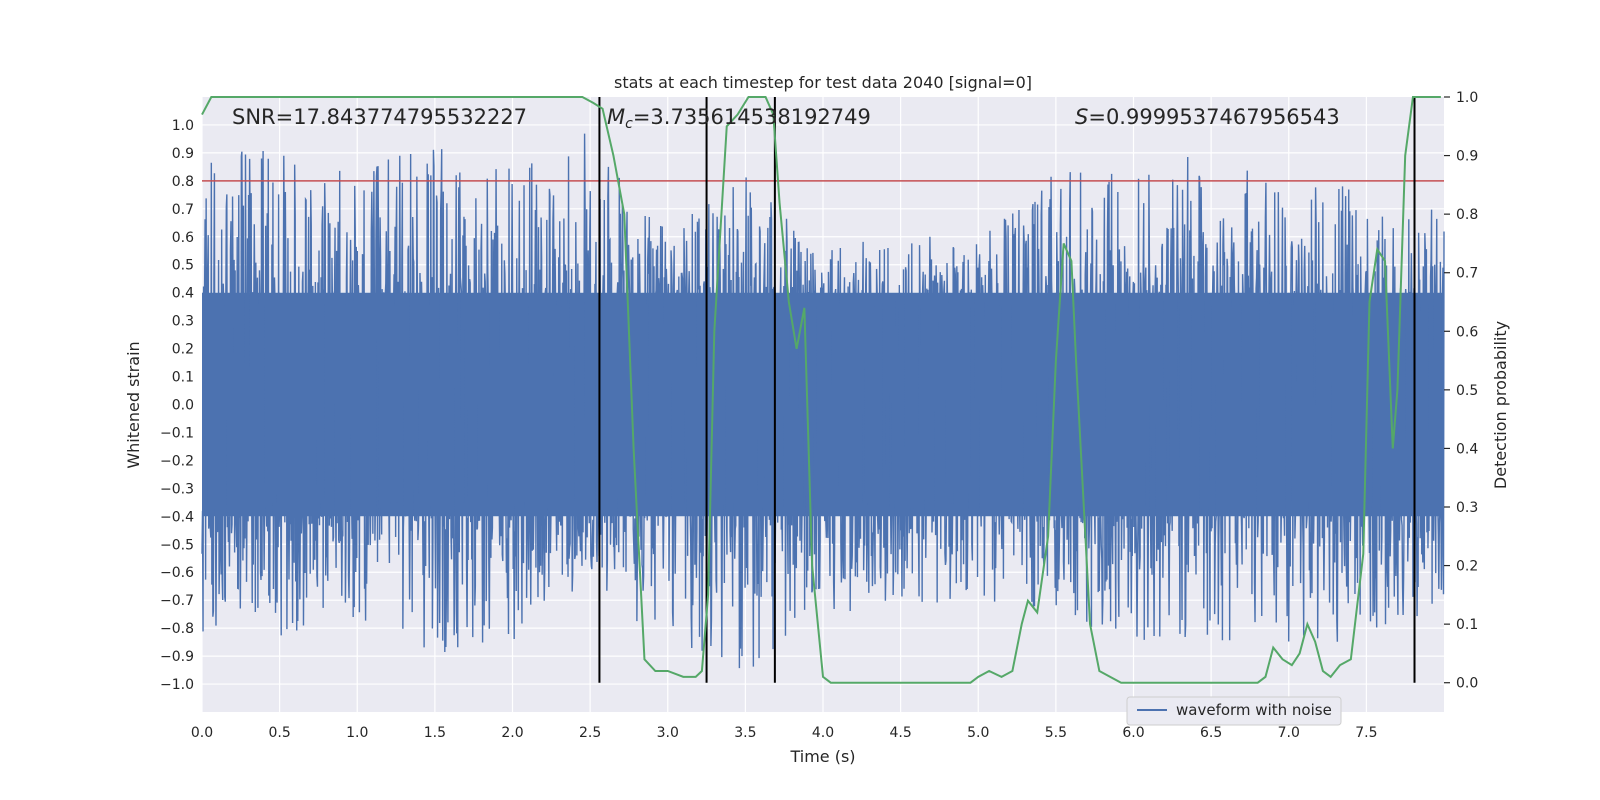 The image size is (1600, 800). What do you see at coordinates (1467, 567) in the screenshot?
I see `y2-tick-label: 0.2` at bounding box center [1467, 567].